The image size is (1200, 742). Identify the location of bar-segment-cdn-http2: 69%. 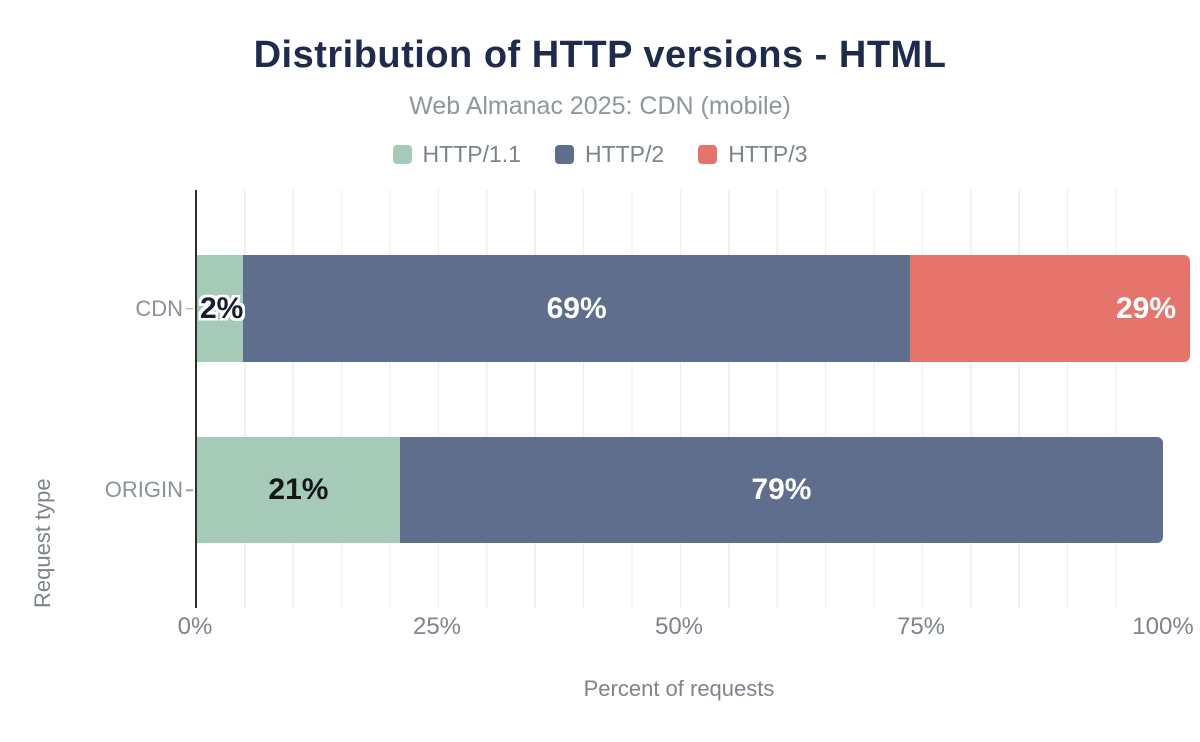
(576, 308).